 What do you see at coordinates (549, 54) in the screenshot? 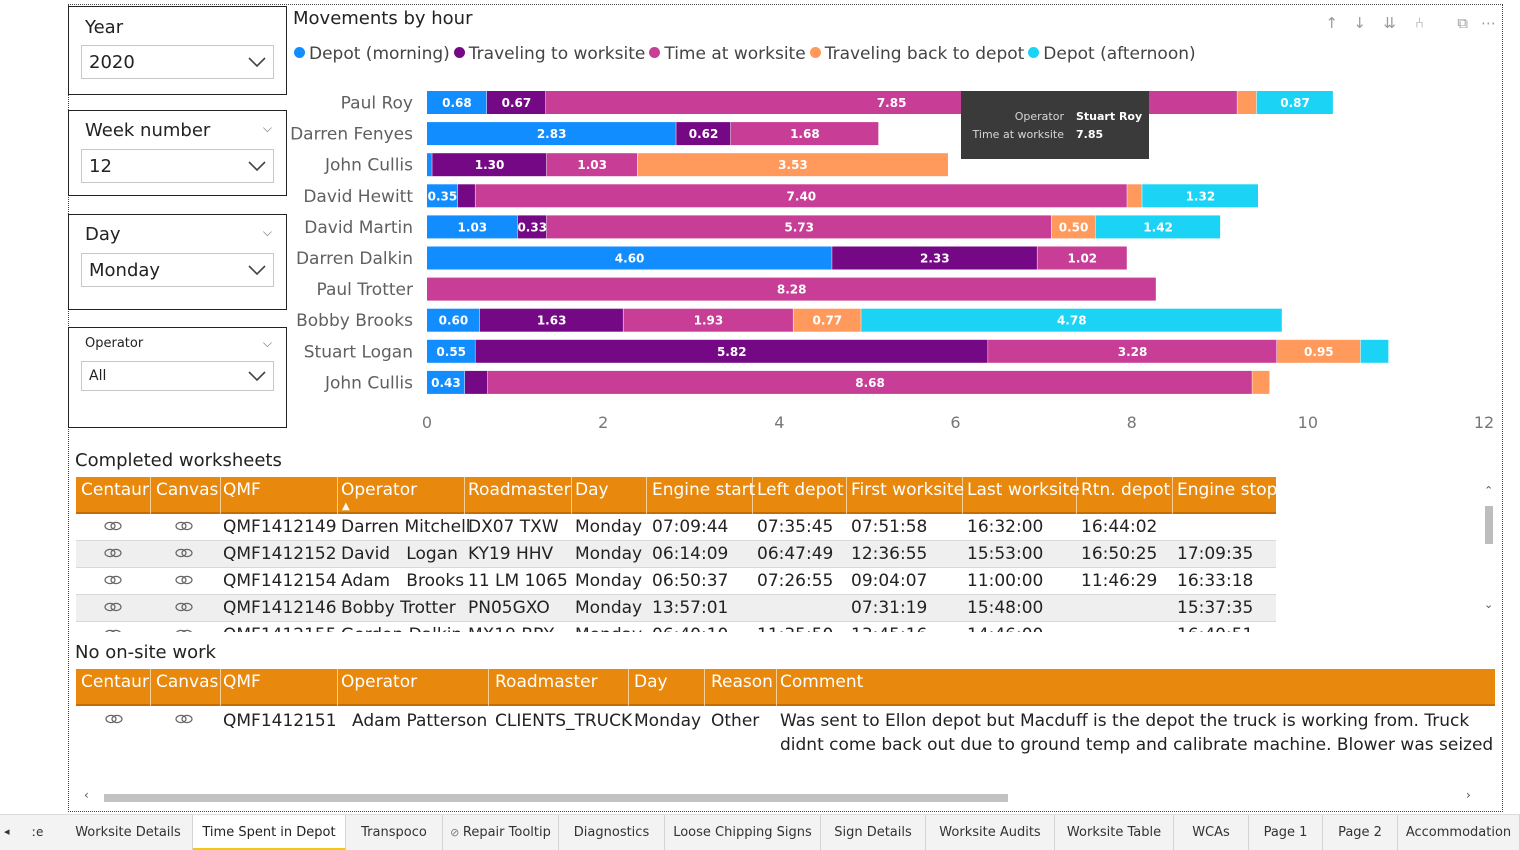
I see `legend-item-1: Traveling to worksite` at bounding box center [549, 54].